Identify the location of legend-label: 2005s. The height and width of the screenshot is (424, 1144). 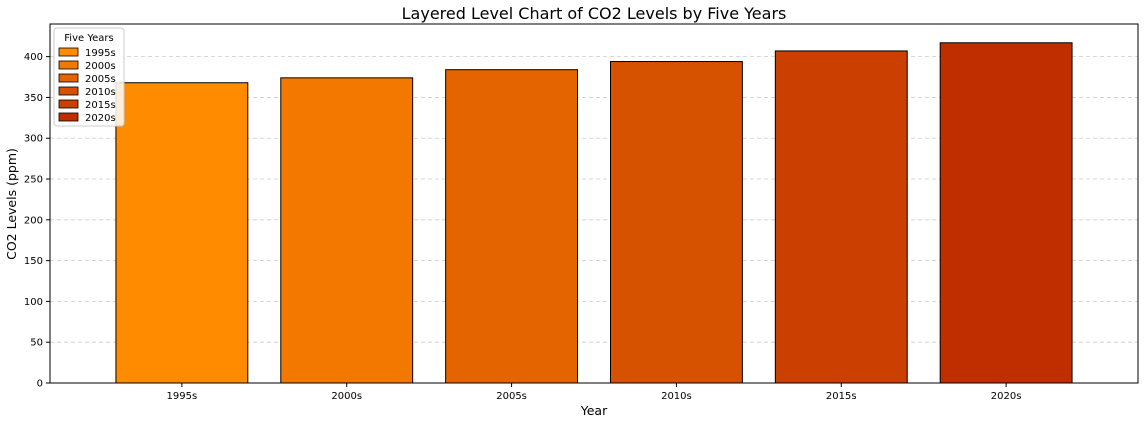
(100, 79).